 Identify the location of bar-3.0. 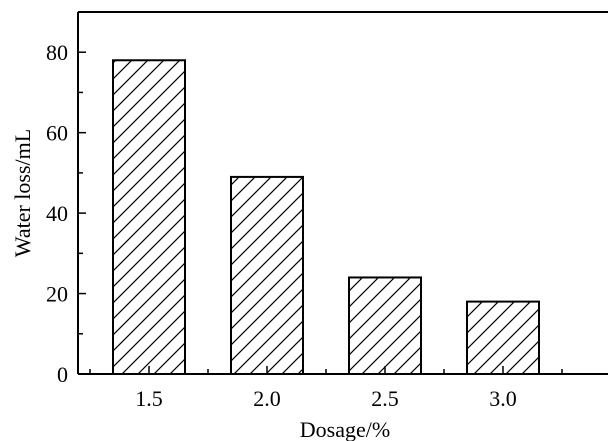
(503, 338).